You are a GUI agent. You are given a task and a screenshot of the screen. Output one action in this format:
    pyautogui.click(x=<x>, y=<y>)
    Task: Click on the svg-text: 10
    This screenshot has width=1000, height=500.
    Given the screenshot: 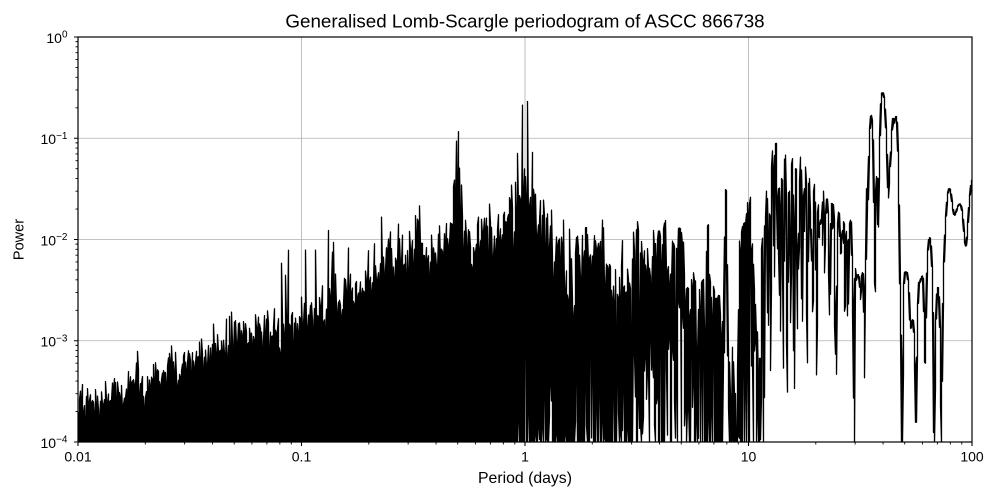 What is the action you would take?
    pyautogui.click(x=749, y=457)
    